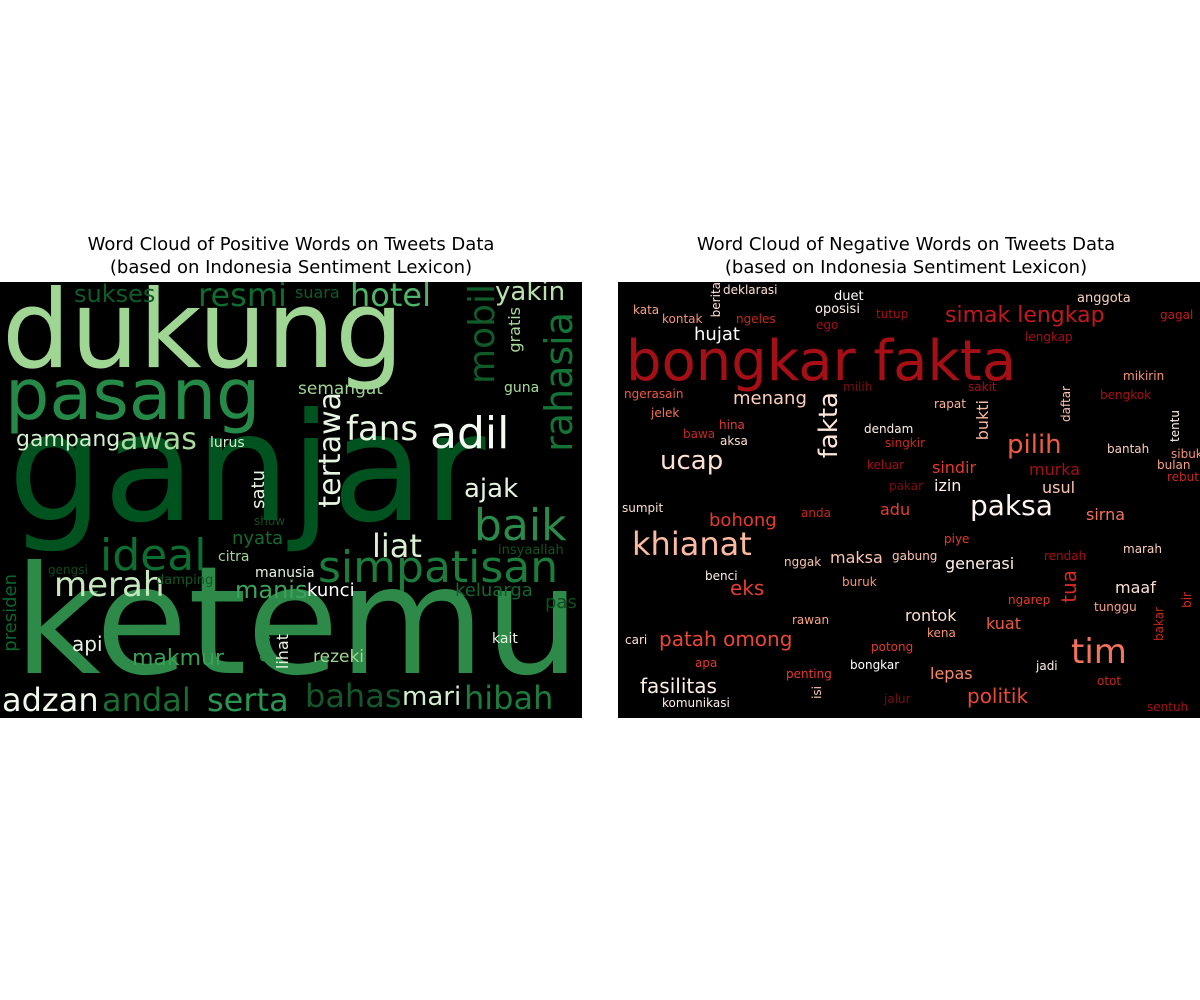  What do you see at coordinates (875, 665) in the screenshot?
I see `negative-word-bongkar: bongkar` at bounding box center [875, 665].